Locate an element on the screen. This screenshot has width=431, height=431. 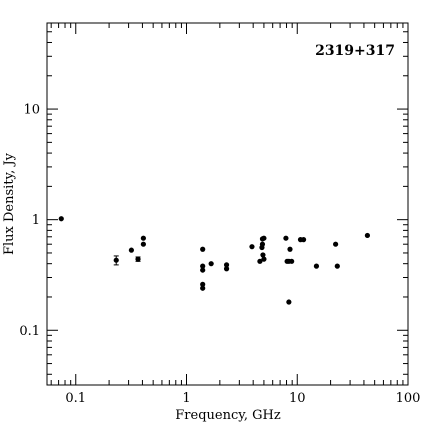
x-tick-label: 0.1 is located at coordinates (75, 398).